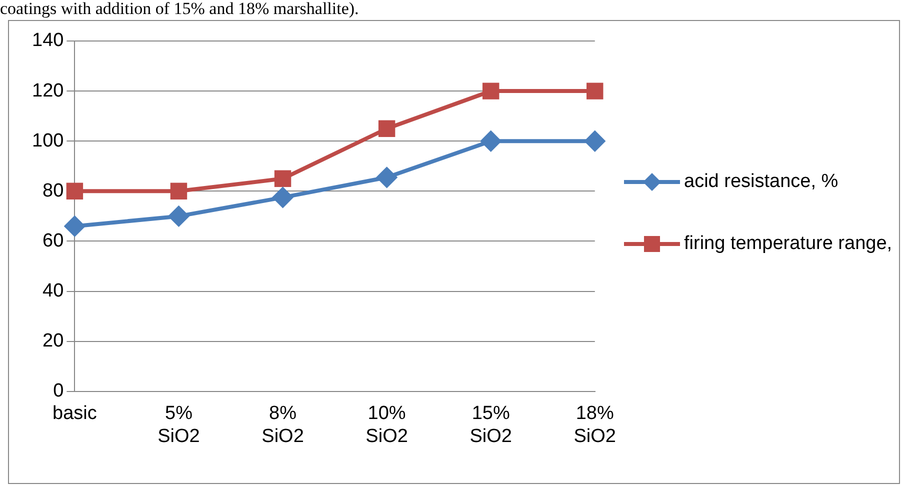 The height and width of the screenshot is (486, 901). Describe the element at coordinates (283, 425) in the screenshot. I see `x-tick-label: 8% SiO2` at that location.